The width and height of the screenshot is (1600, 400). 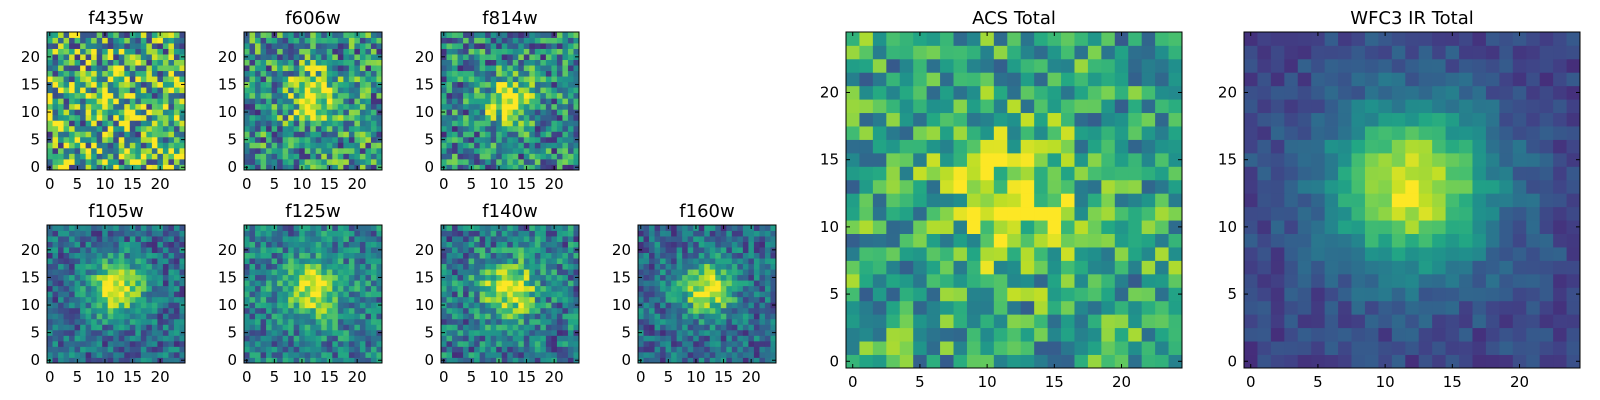 What do you see at coordinates (669, 377) in the screenshot?
I see `x-tick-label: 5` at bounding box center [669, 377].